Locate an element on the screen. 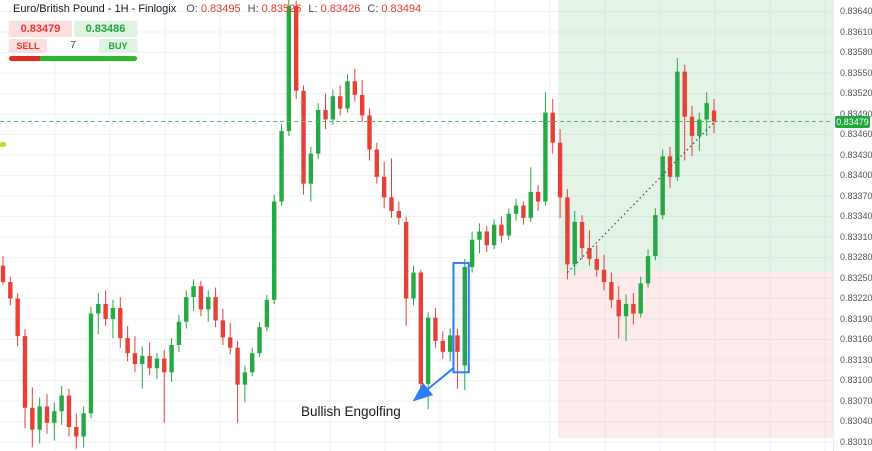  engulfing-highlight-rect is located at coordinates (461, 317).